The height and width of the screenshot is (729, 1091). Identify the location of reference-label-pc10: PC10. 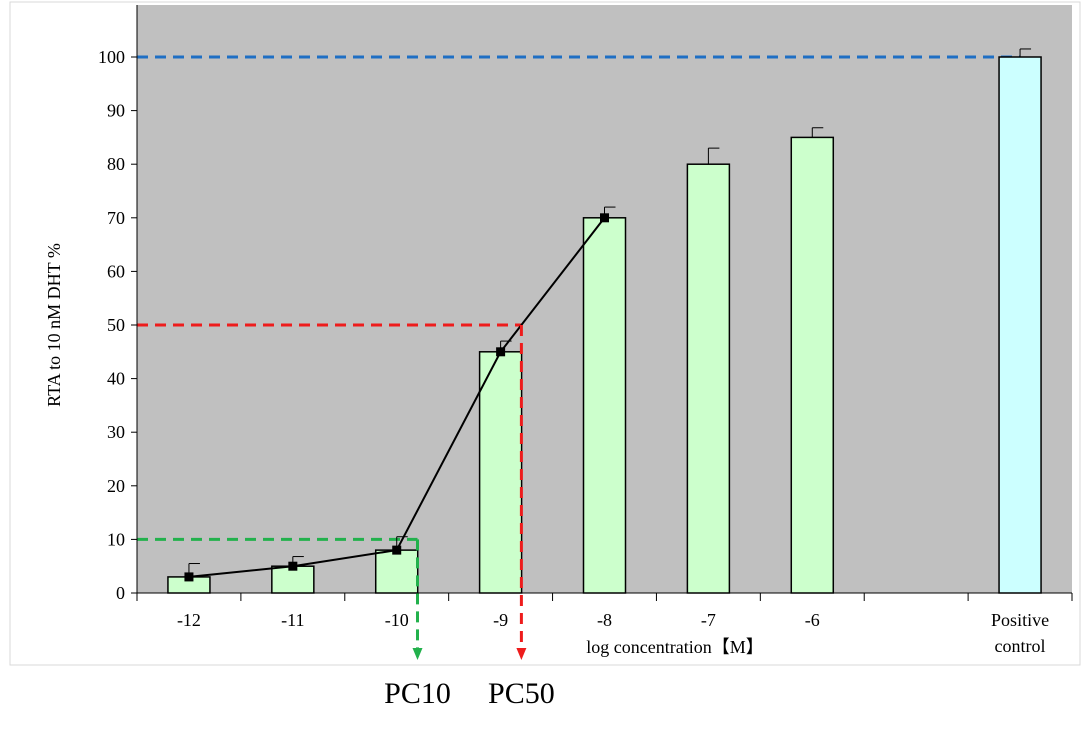
(417, 693).